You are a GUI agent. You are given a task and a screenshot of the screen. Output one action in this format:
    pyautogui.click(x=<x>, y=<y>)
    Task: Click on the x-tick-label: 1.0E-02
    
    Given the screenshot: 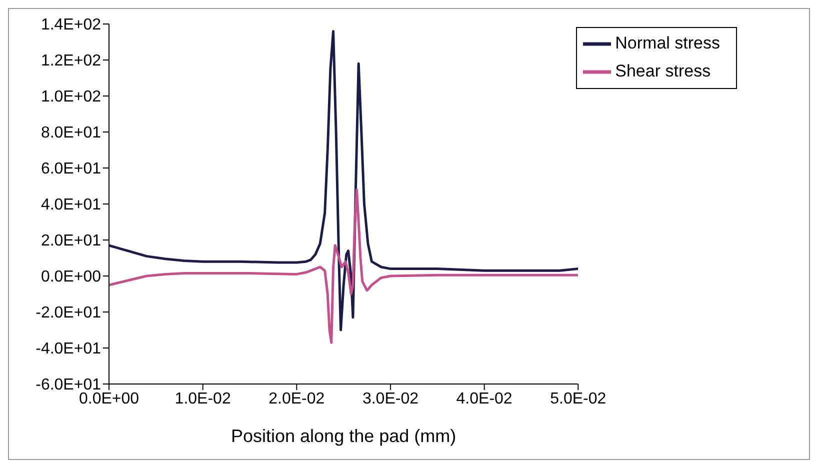 What is the action you would take?
    pyautogui.click(x=202, y=399)
    